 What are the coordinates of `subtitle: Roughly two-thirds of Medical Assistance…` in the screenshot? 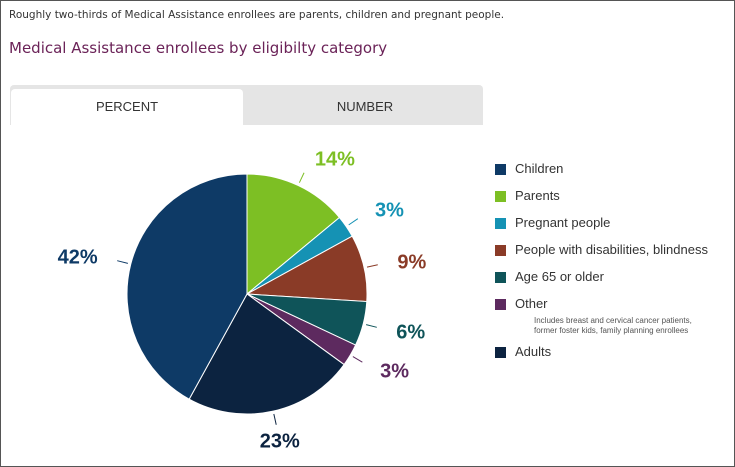 It's located at (257, 15).